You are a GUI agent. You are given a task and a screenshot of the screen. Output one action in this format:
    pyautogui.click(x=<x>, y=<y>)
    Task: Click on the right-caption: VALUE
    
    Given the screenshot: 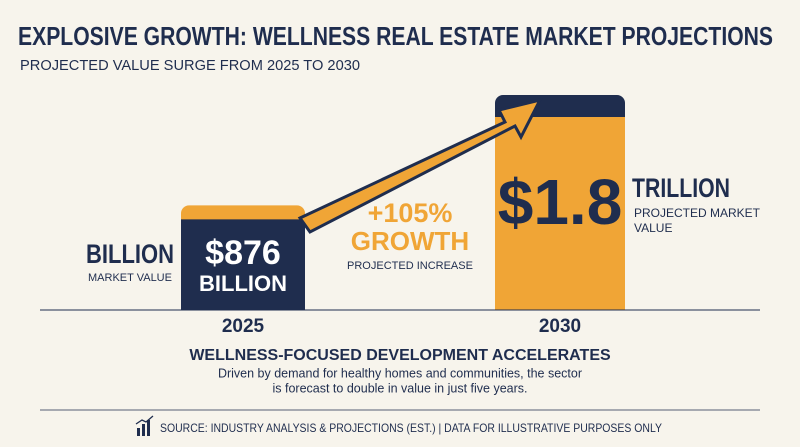 What is the action you would take?
    pyautogui.click(x=653, y=228)
    